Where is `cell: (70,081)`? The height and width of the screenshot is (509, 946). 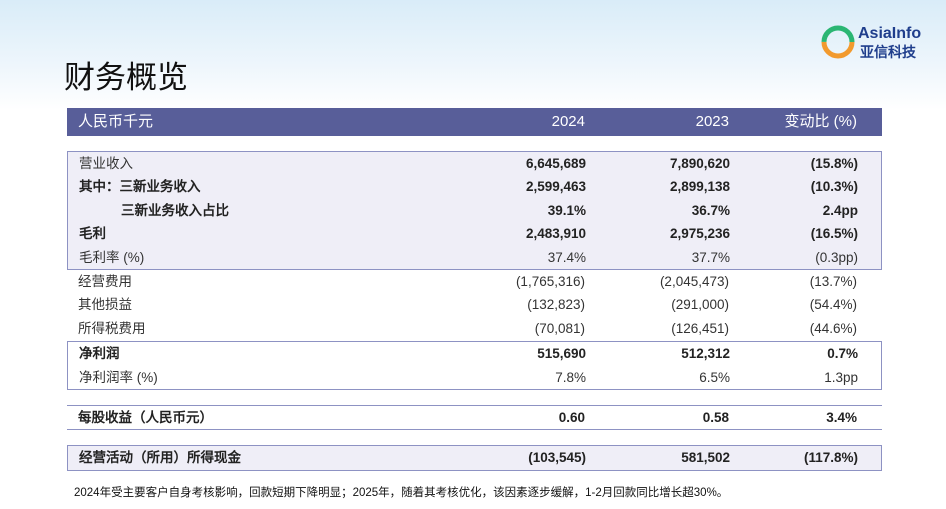 cell: (70,081) is located at coordinates (559, 328).